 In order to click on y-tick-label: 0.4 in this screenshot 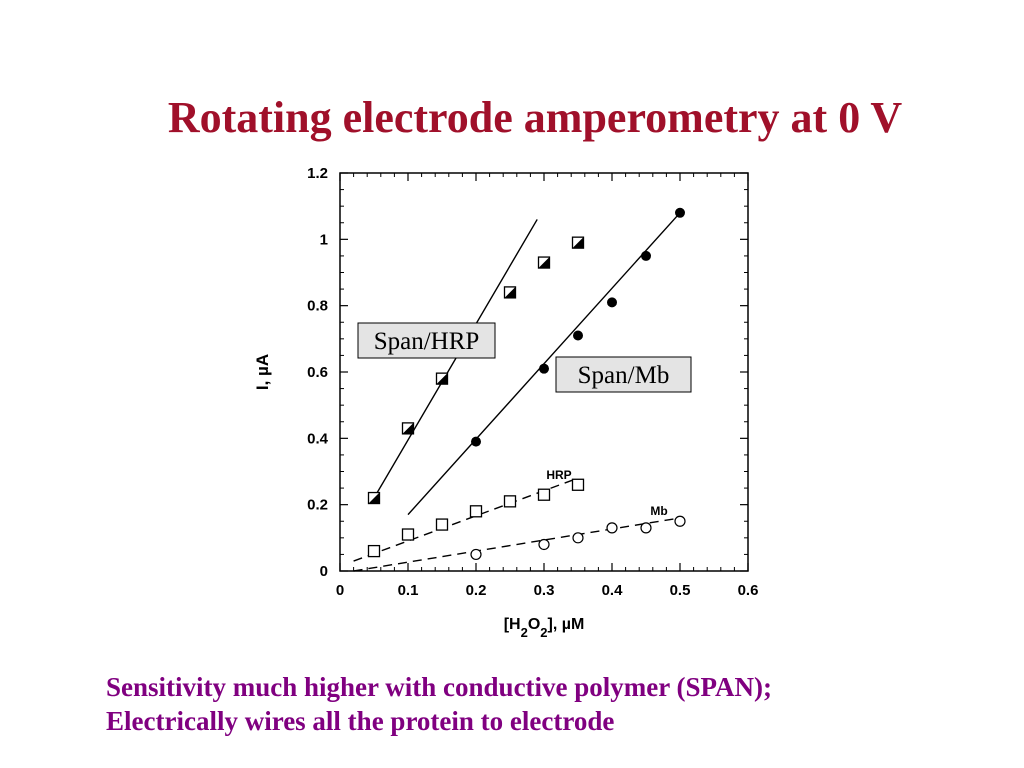, I will do `click(318, 438)`.